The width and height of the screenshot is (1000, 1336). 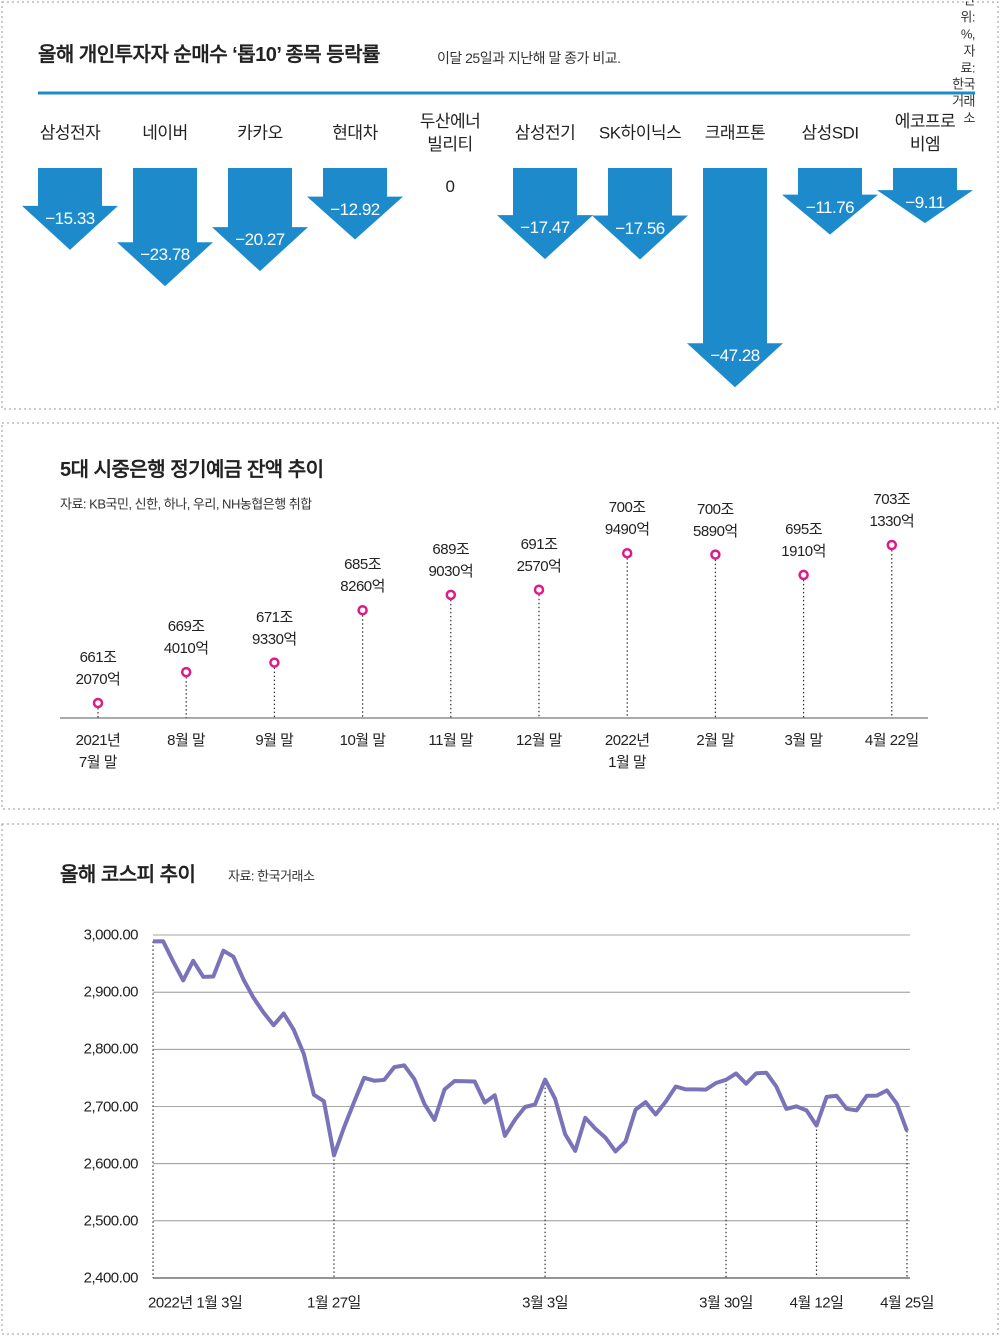 What do you see at coordinates (735, 356) in the screenshot?
I see `value-label: −47.28` at bounding box center [735, 356].